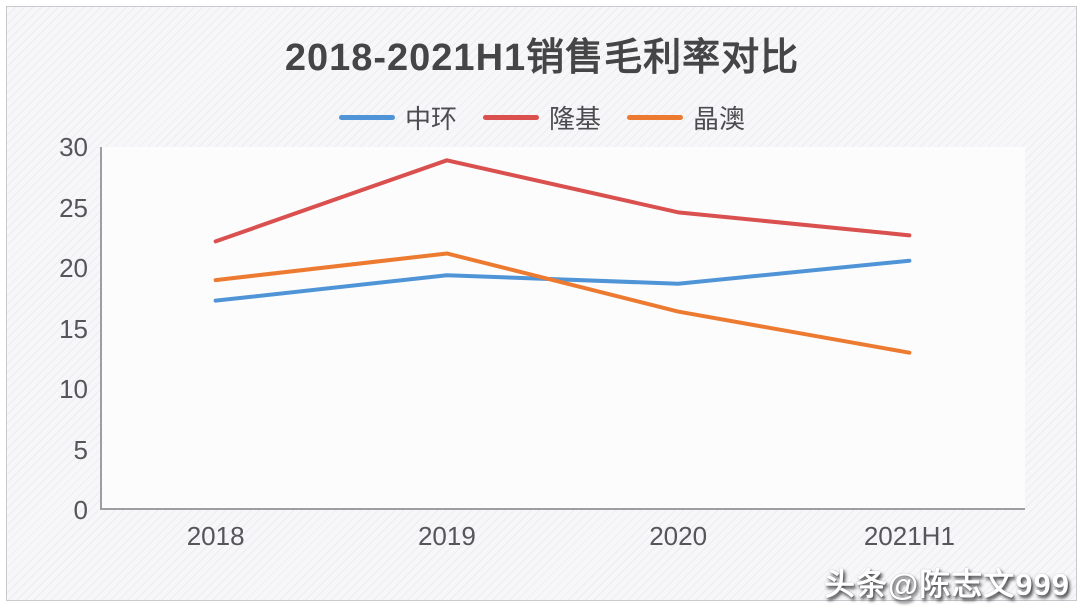  What do you see at coordinates (678, 536) in the screenshot?
I see `x-tick-label: 2020` at bounding box center [678, 536].